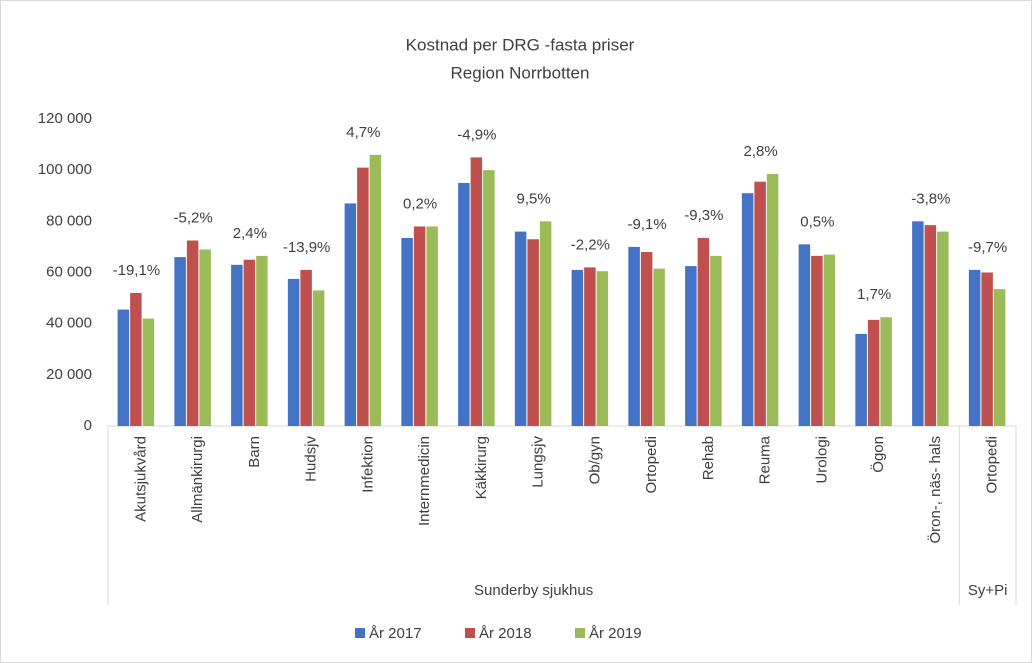 The width and height of the screenshot is (1032, 663). What do you see at coordinates (590, 244) in the screenshot?
I see `annotation: -2,2%` at bounding box center [590, 244].